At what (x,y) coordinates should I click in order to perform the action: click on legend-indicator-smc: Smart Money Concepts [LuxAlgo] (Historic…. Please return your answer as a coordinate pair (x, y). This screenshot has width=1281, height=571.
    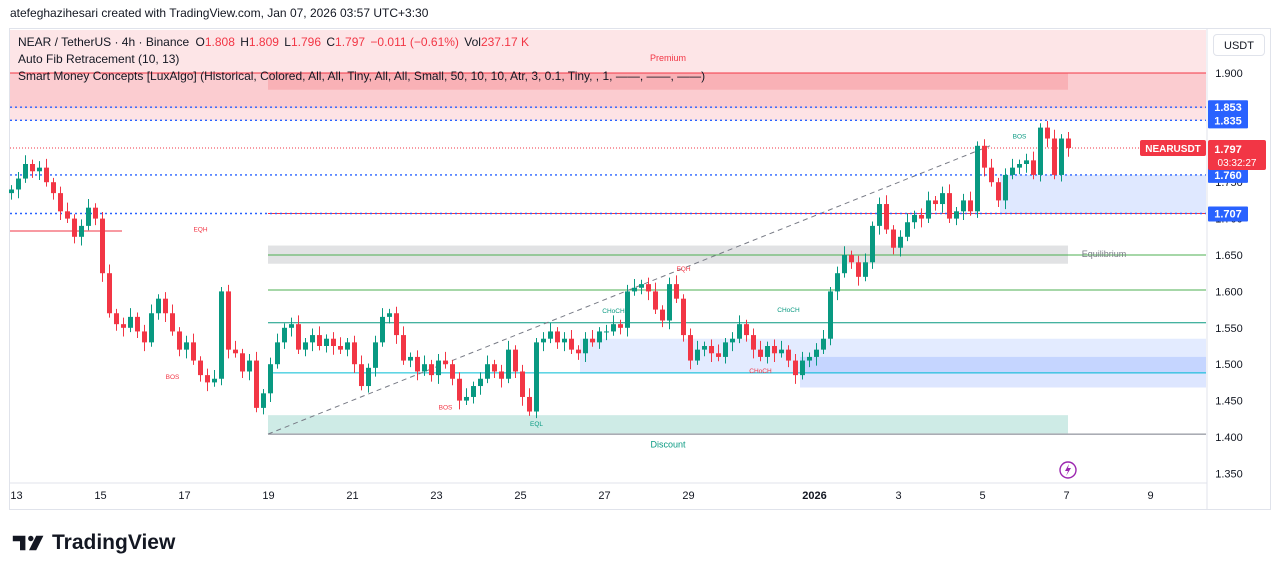
    Looking at the image, I should click on (362, 76).